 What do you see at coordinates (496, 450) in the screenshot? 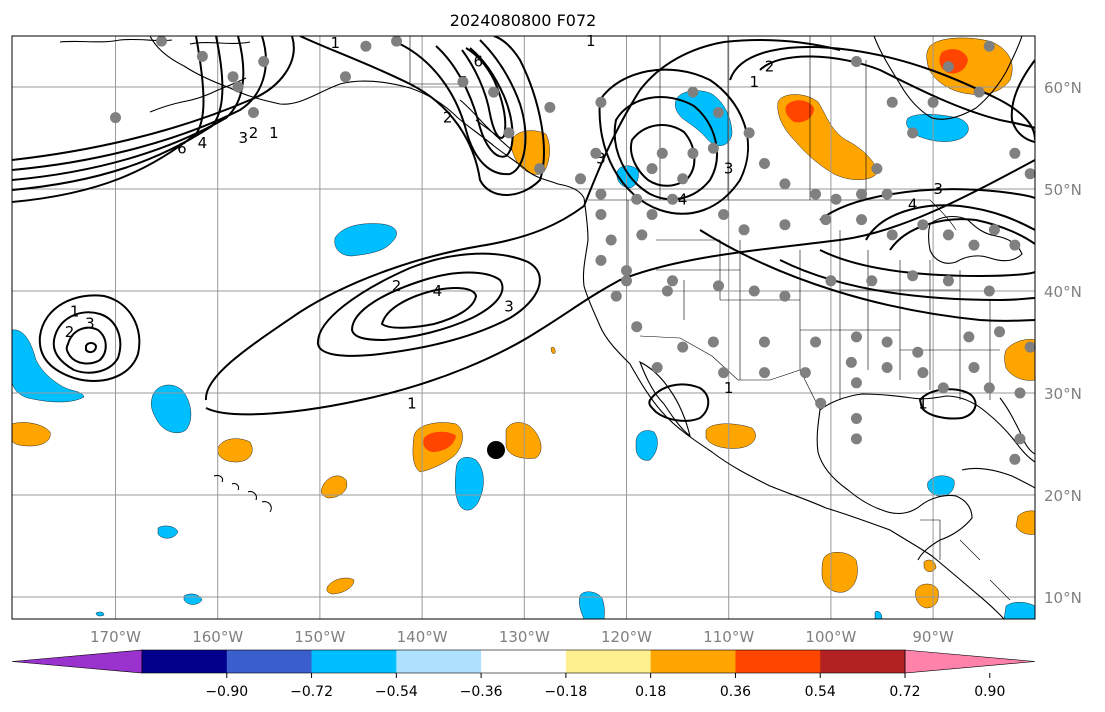
I see `highlight-marker` at bounding box center [496, 450].